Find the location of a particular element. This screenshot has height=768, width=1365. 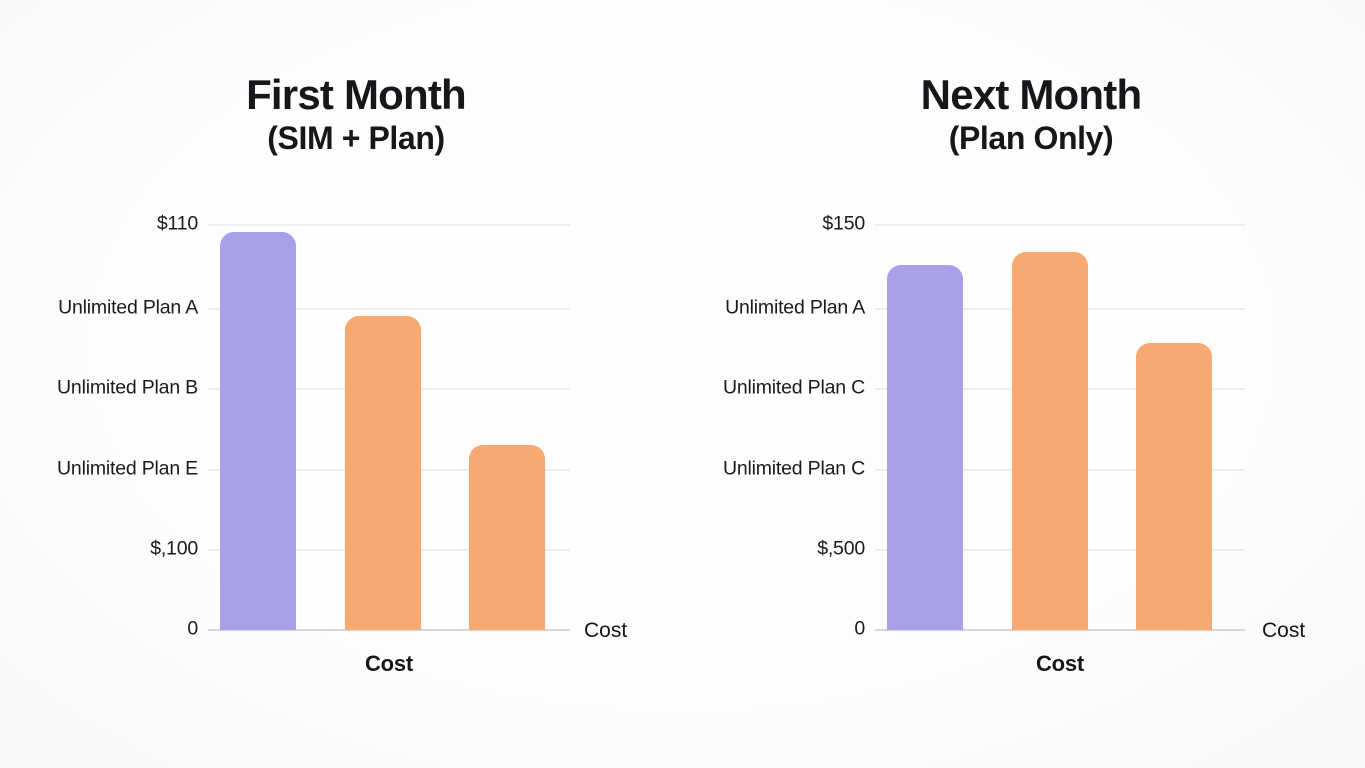

chart-title-block: First Month (SIM + Plan) is located at coordinates (356, 114).